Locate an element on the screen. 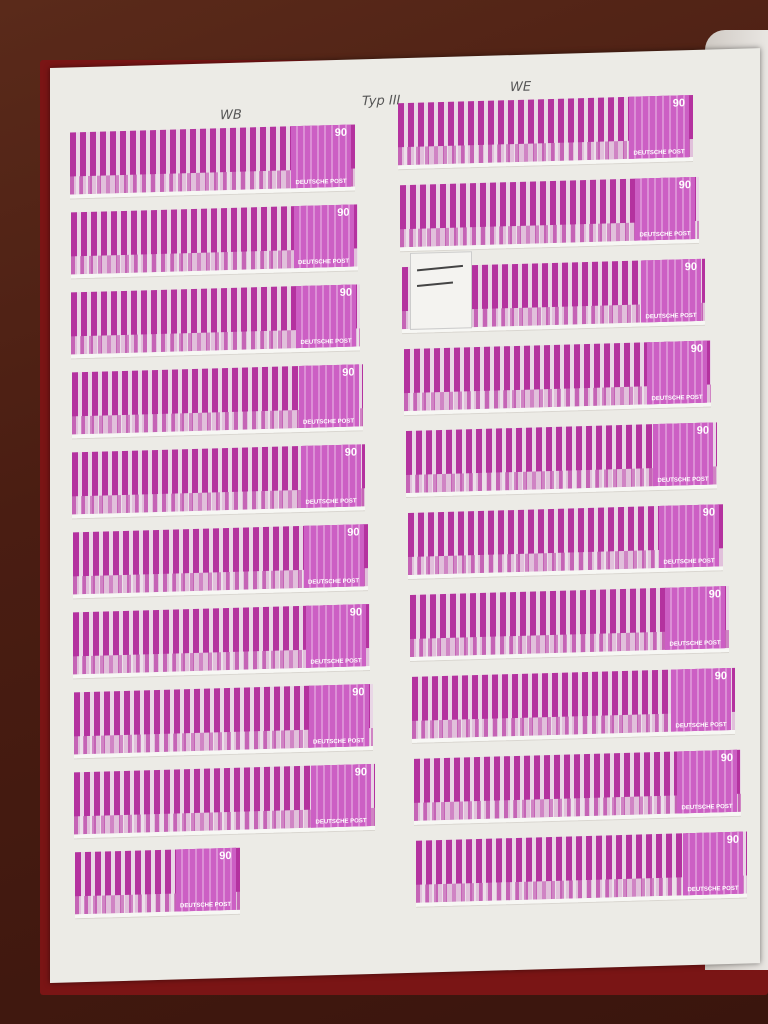 The width and height of the screenshot is (768, 1024). left-stamp-strip-9: 90 DEUTSCHE POST is located at coordinates (224, 801).